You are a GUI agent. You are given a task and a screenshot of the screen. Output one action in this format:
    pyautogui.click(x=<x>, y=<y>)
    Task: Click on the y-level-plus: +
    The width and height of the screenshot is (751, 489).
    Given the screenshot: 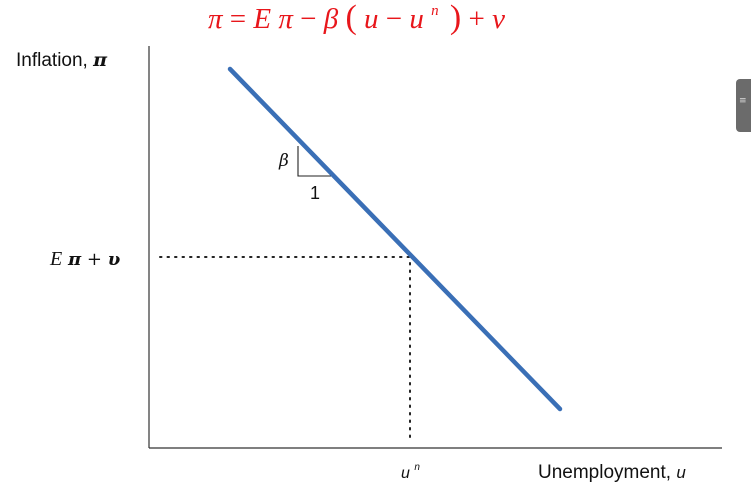 What is the action you would take?
    pyautogui.click(x=97, y=259)
    